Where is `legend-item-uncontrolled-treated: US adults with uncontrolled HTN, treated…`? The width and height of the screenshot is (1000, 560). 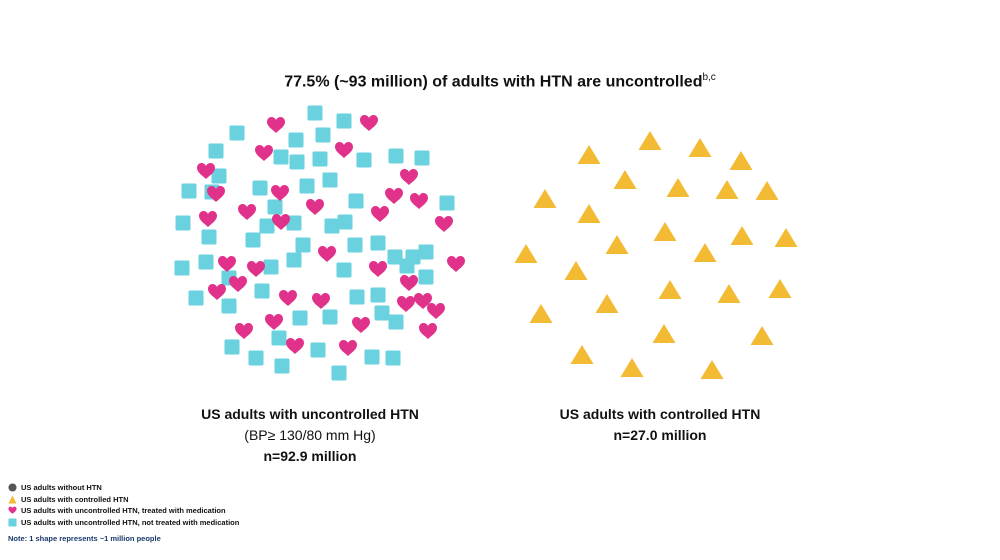 legend-item-uncontrolled-treated: US adults with uncontrolled HTN, treated… is located at coordinates (123, 511).